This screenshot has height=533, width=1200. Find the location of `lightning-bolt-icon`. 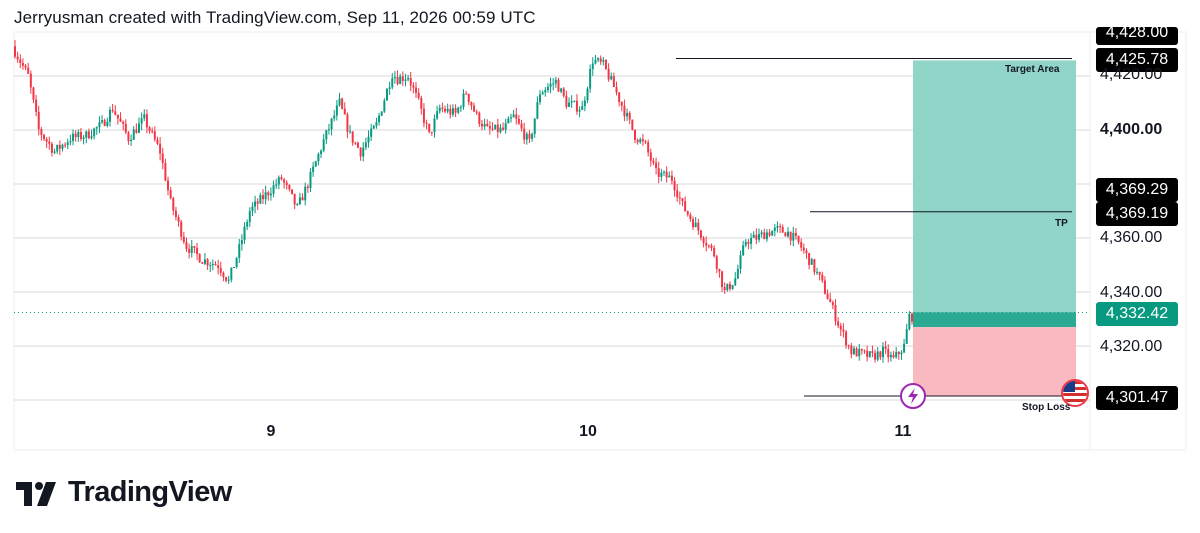

lightning-bolt-icon is located at coordinates (913, 396).